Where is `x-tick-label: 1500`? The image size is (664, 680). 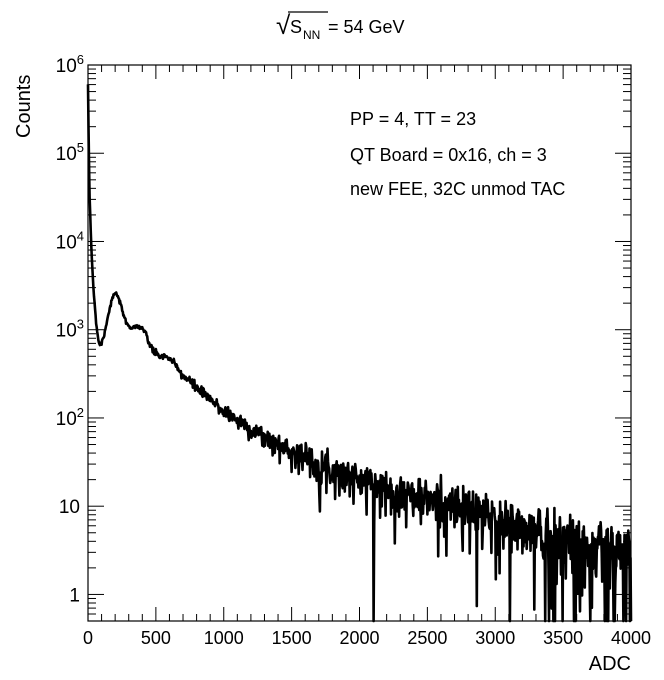
x-tick-label: 1500 is located at coordinates (292, 638).